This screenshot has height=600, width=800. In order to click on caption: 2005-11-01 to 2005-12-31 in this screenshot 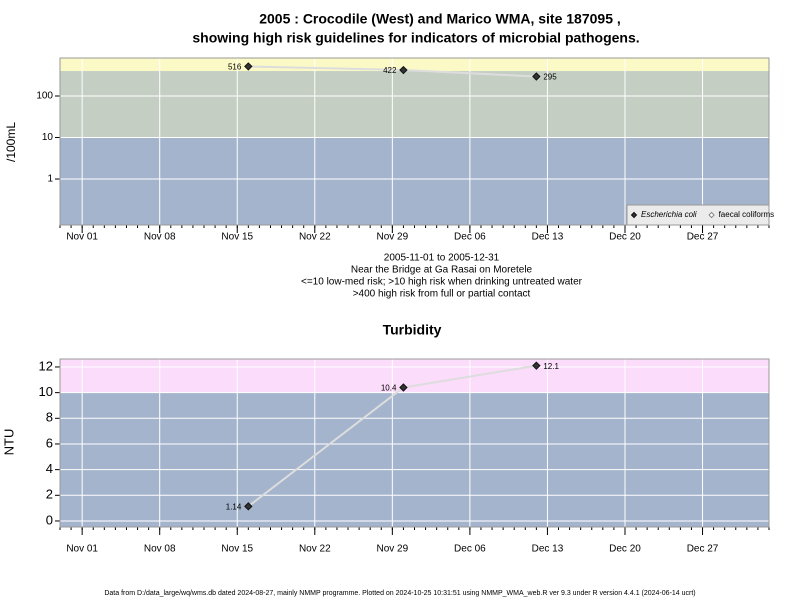, I will do `click(442, 258)`.